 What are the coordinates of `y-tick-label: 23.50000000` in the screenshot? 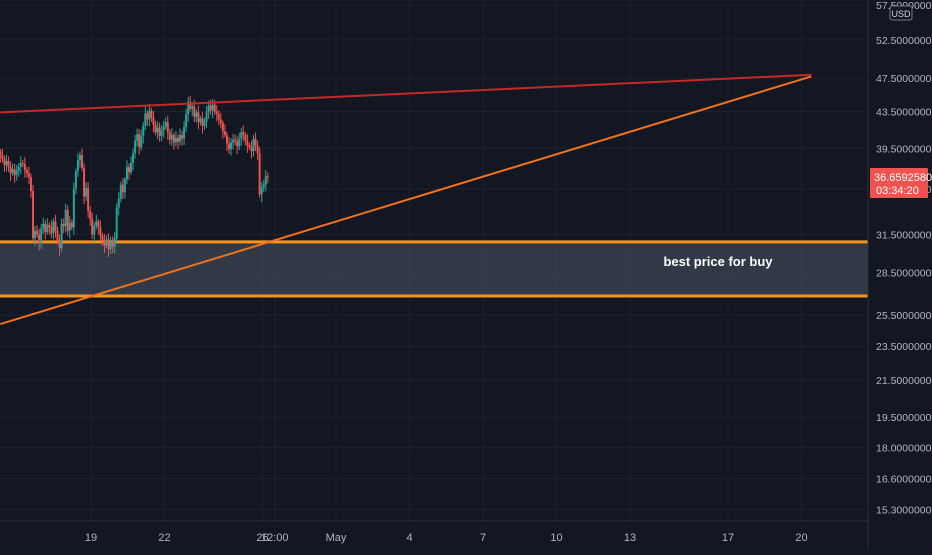 It's located at (904, 347).